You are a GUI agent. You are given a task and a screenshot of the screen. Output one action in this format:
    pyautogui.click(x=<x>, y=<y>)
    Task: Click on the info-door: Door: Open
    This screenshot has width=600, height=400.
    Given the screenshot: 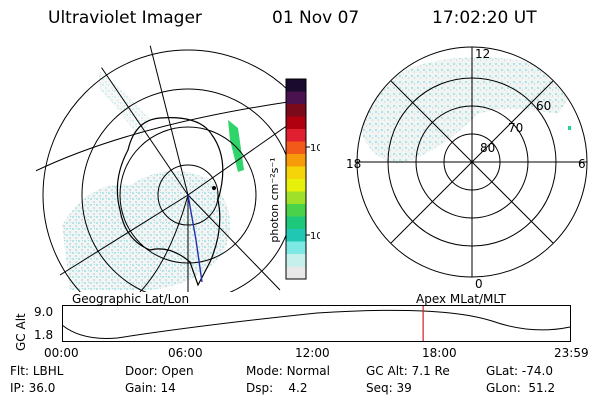 What is the action you would take?
    pyautogui.click(x=159, y=371)
    